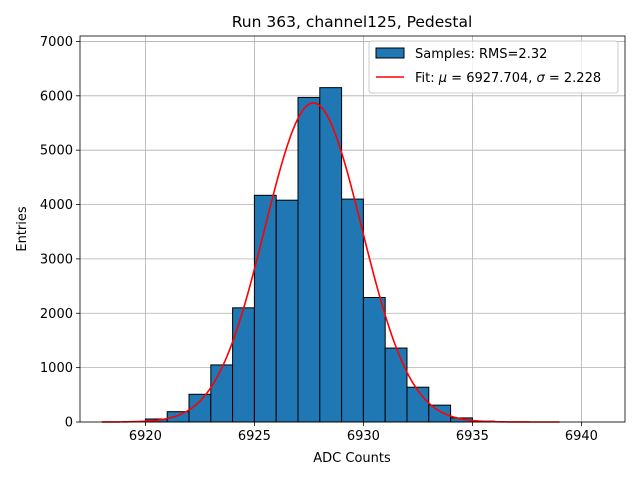 The width and height of the screenshot is (640, 480). What do you see at coordinates (581, 436) in the screenshot?
I see `x-tick-label: 6940` at bounding box center [581, 436].